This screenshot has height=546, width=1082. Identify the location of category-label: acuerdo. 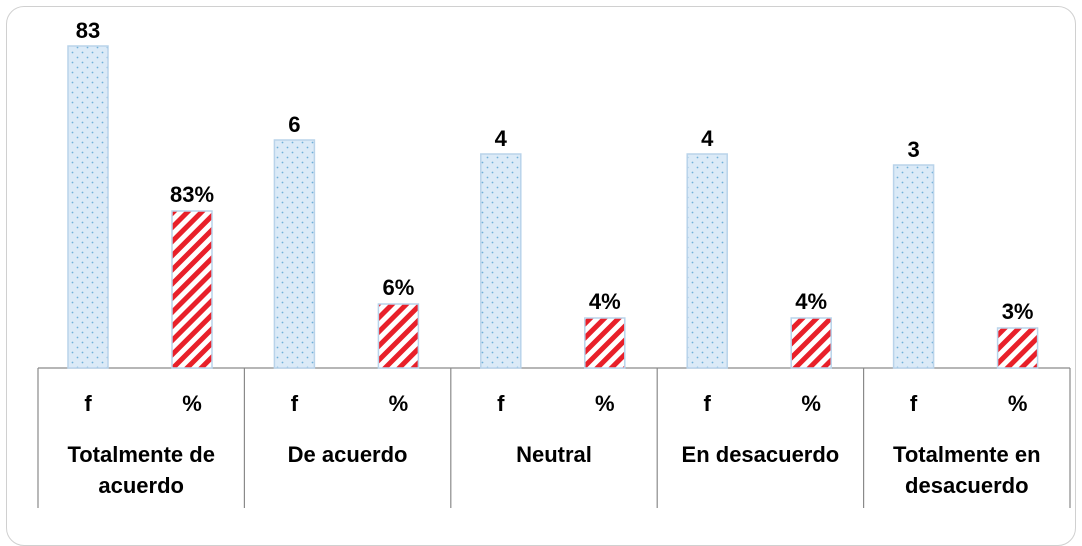
(141, 485).